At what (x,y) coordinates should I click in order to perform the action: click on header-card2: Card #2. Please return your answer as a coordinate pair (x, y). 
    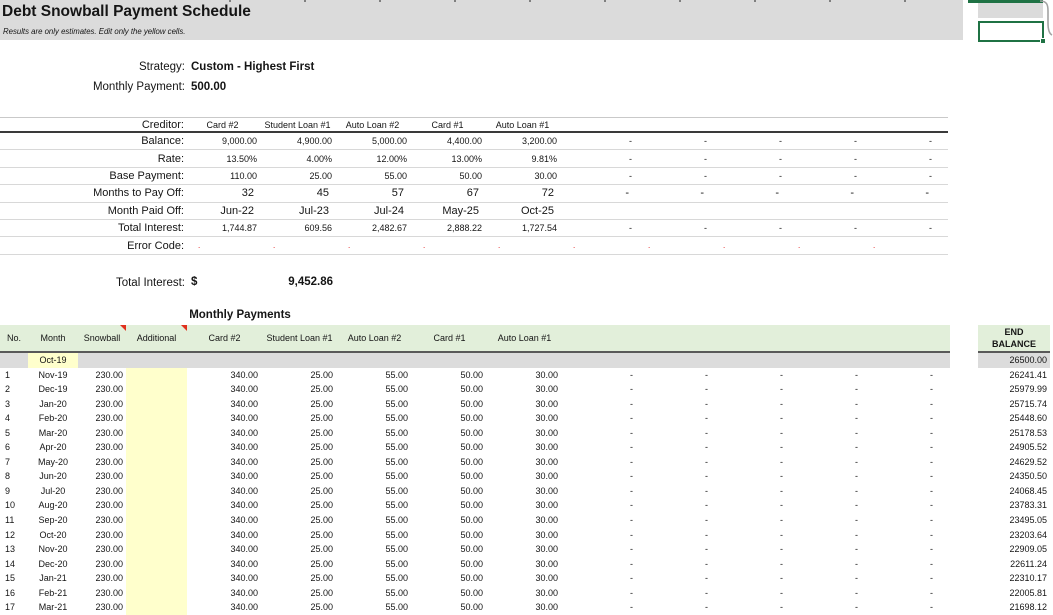
    Looking at the image, I should click on (224, 337).